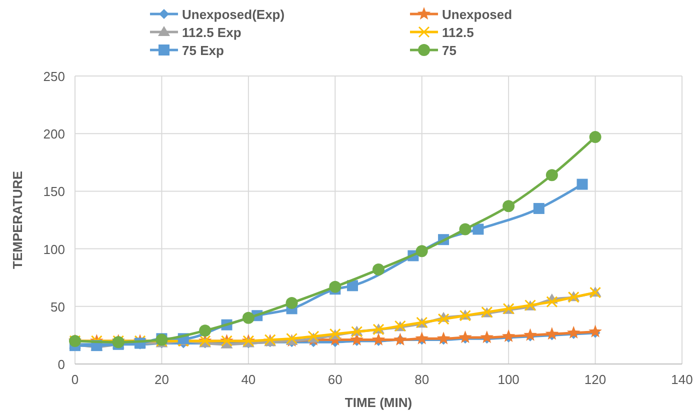  I want to click on x-tick-label: 100, so click(509, 379).